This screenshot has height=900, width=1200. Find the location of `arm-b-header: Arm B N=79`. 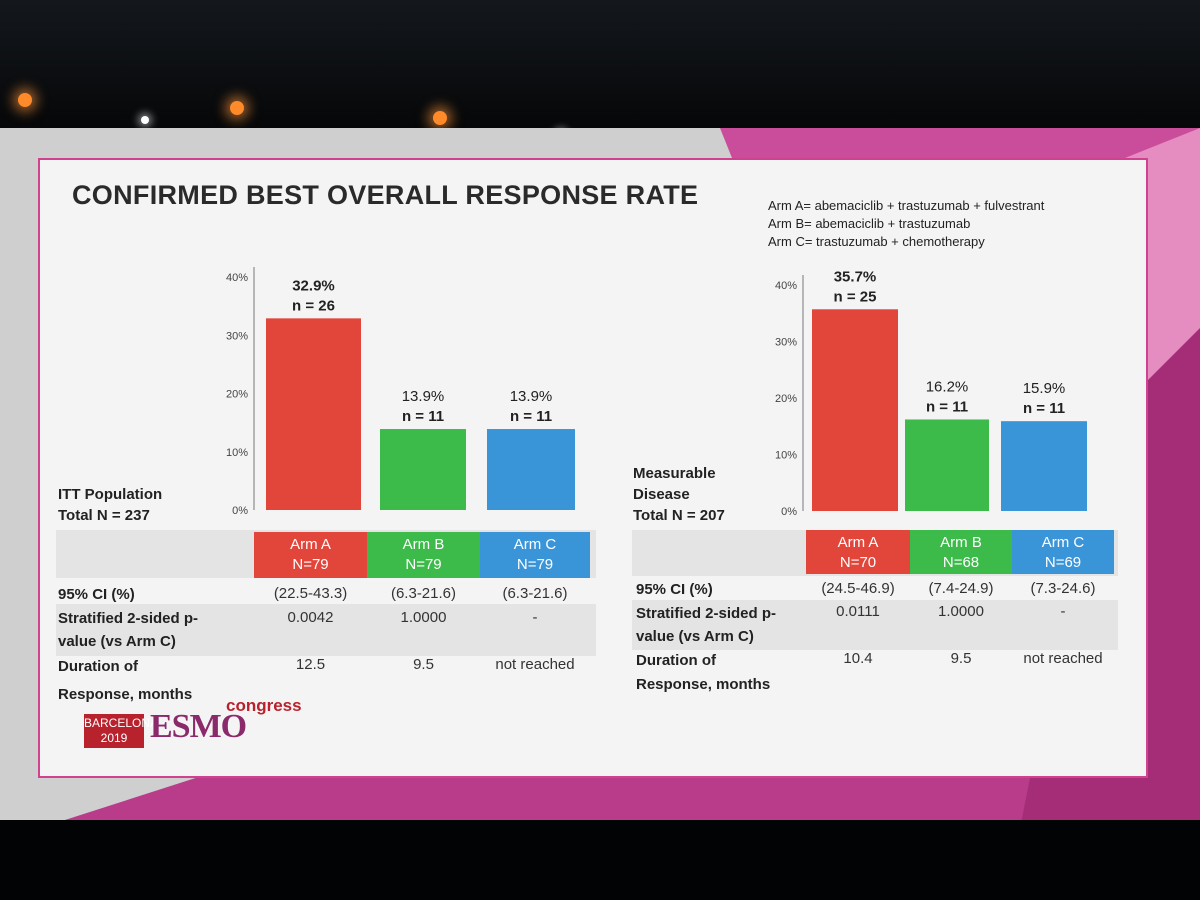

arm-b-header: Arm B N=79 is located at coordinates (423, 555).